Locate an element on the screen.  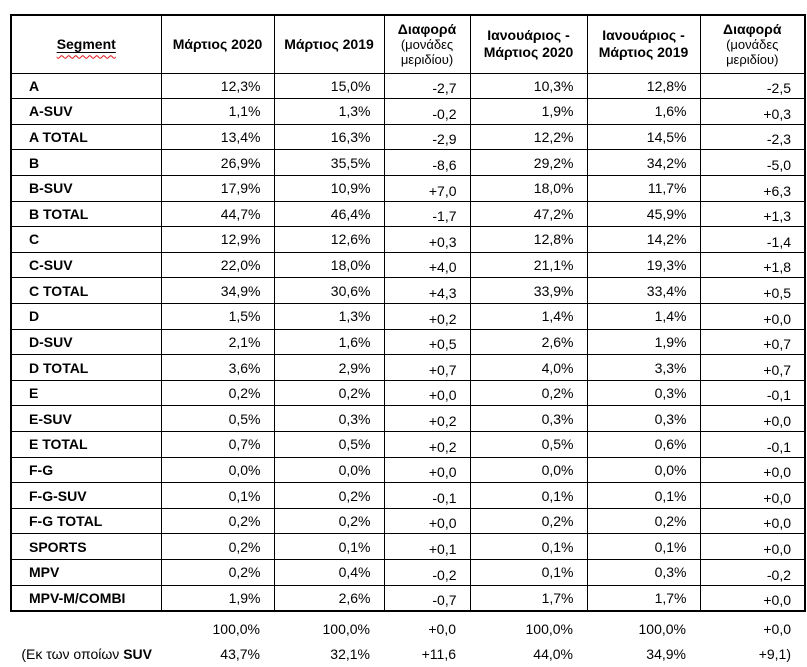
total-row: 100,0% 100,0% +0,0 100,0% 100,0% +0,0 is located at coordinates (407, 629).